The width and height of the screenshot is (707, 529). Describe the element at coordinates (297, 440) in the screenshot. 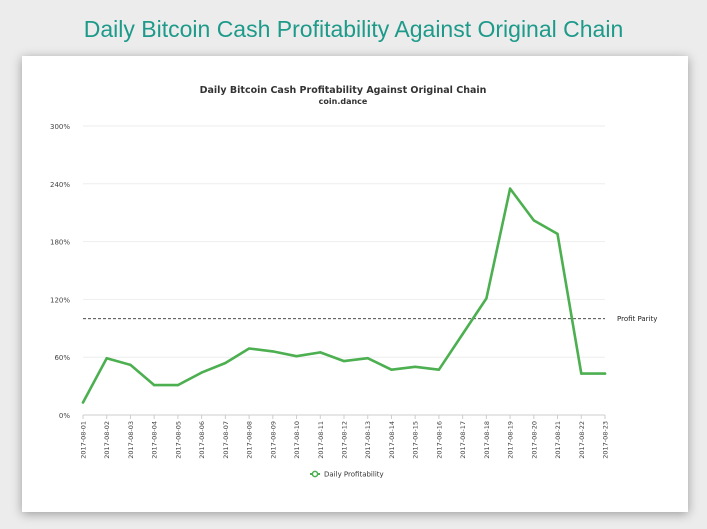

I see `x-tick-label: 2017-08-10` at that location.